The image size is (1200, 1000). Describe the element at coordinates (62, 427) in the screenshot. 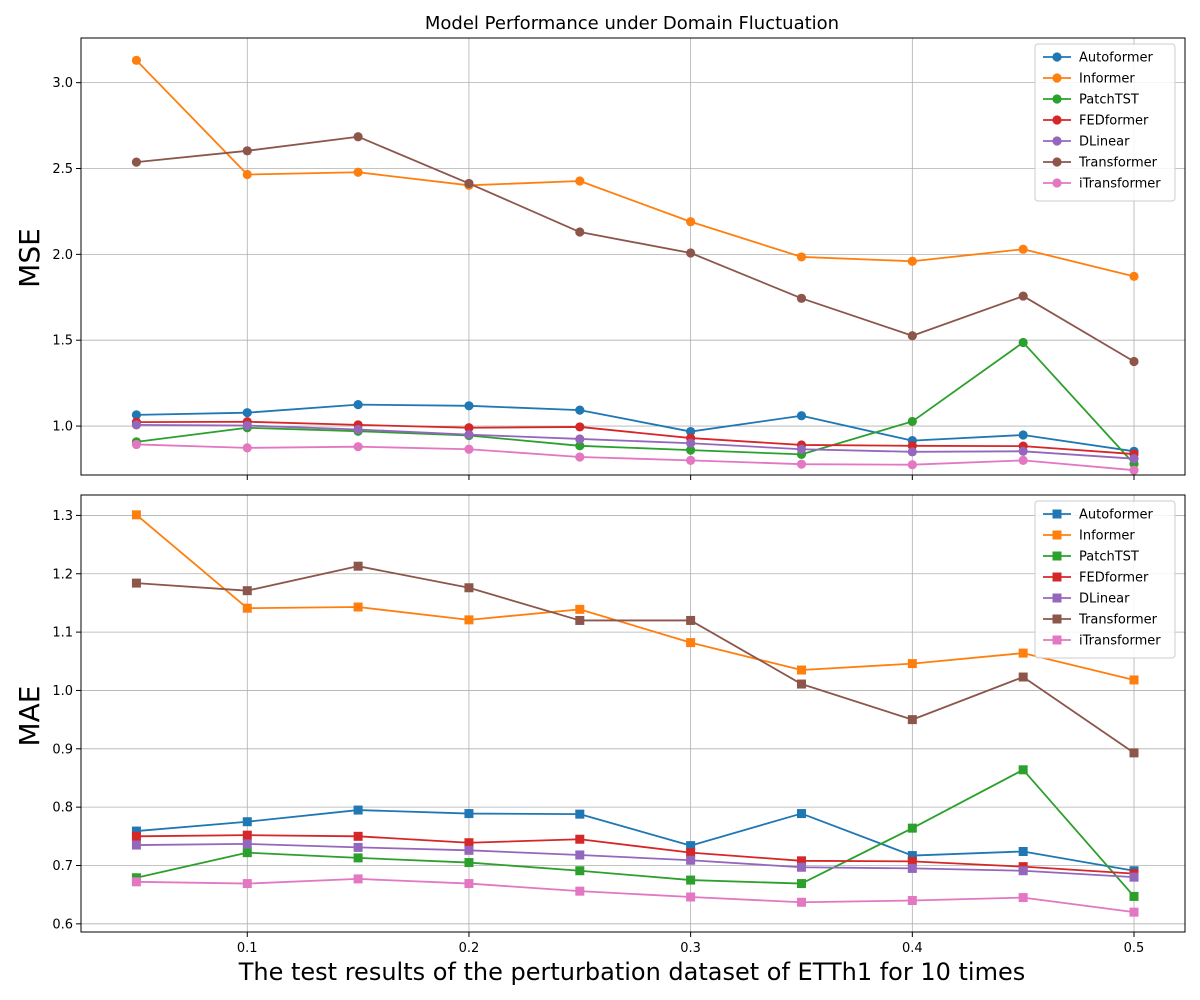

I see `y-tick-label: 1.0` at that location.